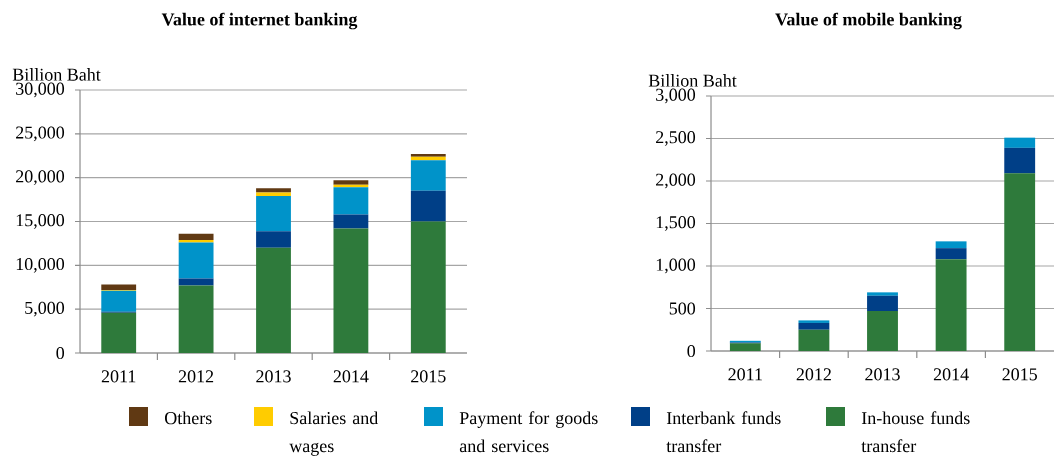 Image resolution: width=1064 pixels, height=469 pixels. What do you see at coordinates (40, 178) in the screenshot?
I see `y-tick-label: 20,000` at bounding box center [40, 178].